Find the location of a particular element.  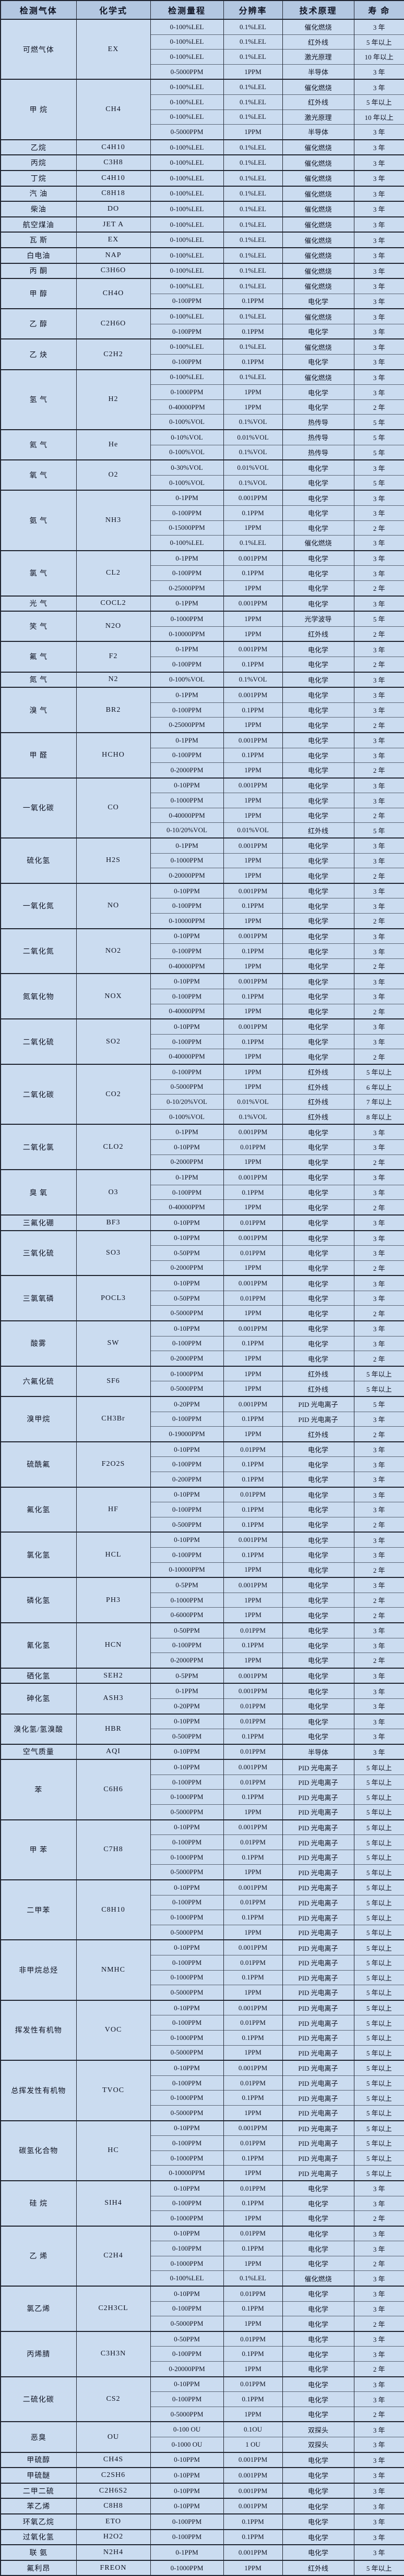

gas-name-cell: 氟 气 is located at coordinates (38, 656).